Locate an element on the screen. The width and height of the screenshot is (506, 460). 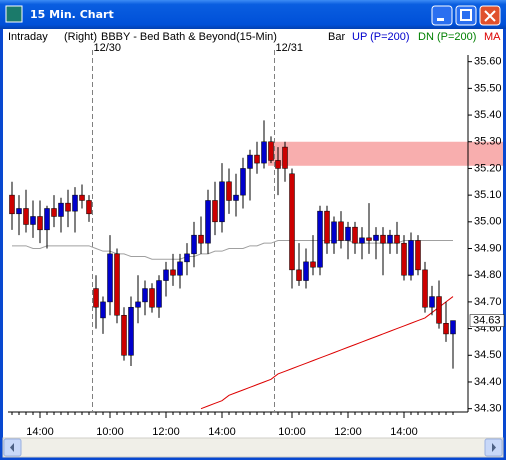
y-tick-label: 35.10 is located at coordinates (488, 195).